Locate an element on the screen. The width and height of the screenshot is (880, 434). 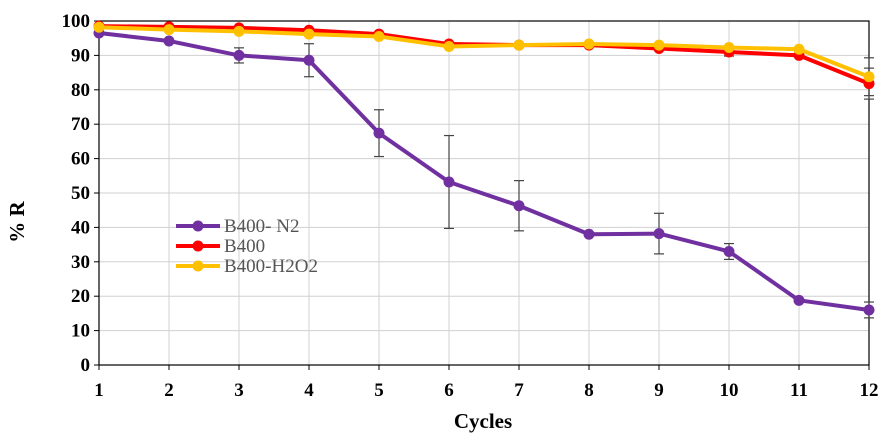
x-tick-label: 4 is located at coordinates (309, 390).